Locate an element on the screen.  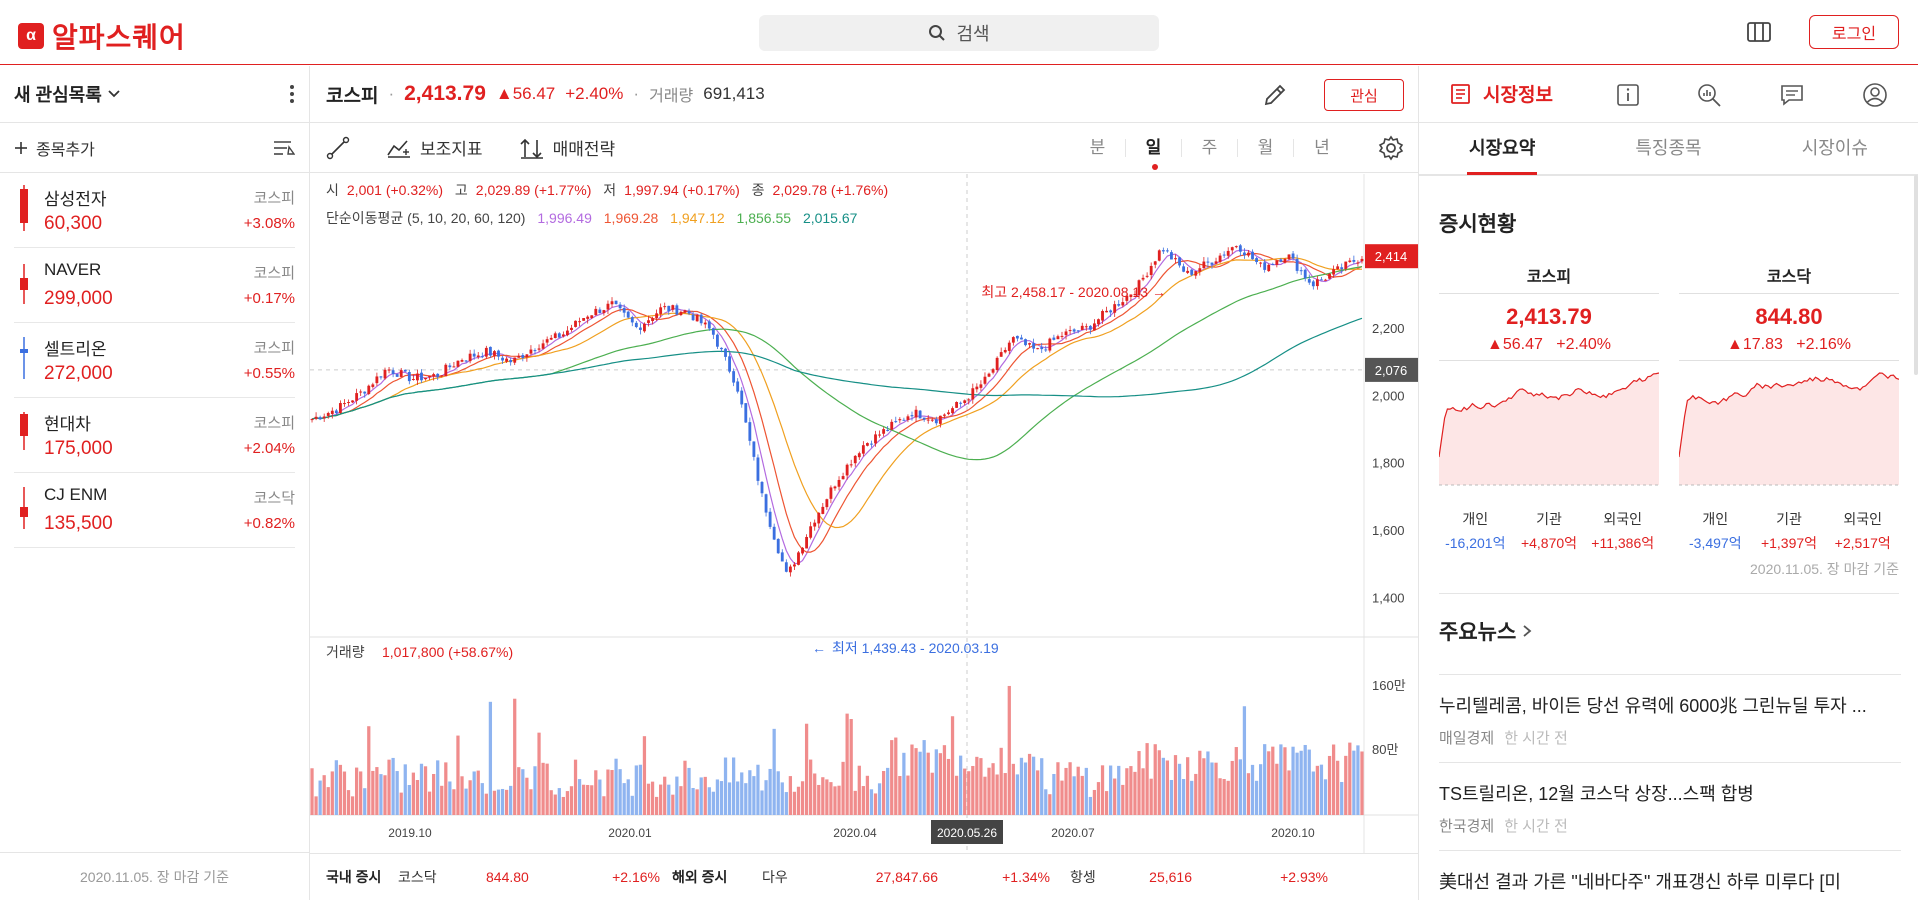
investor-value: +4,870억 is located at coordinates (1549, 543).